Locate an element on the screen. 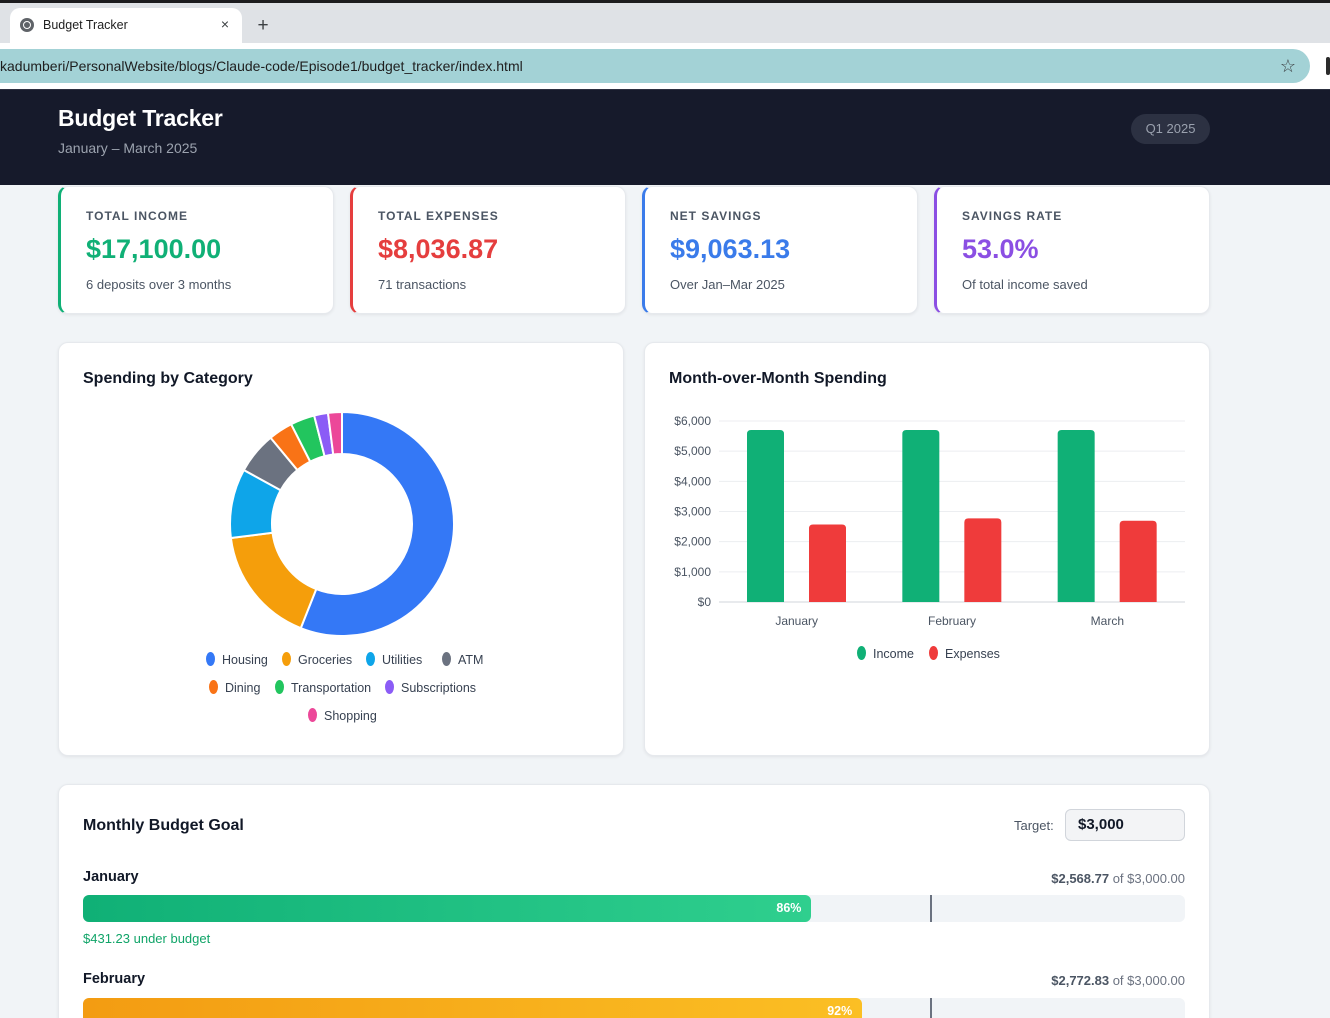 This screenshot has height=1018, width=1330. stat-value: $17,100.00 is located at coordinates (154, 249).